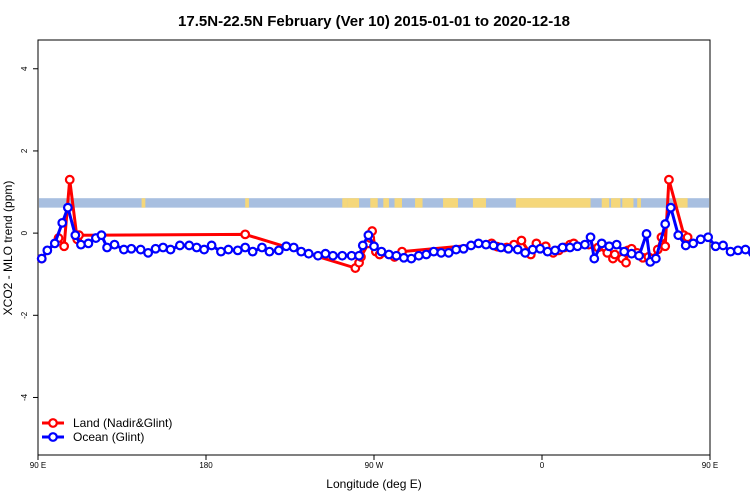 This screenshot has width=750, height=500. What do you see at coordinates (108, 437) in the screenshot?
I see `legend-label: Ocean (Glint)` at bounding box center [108, 437].